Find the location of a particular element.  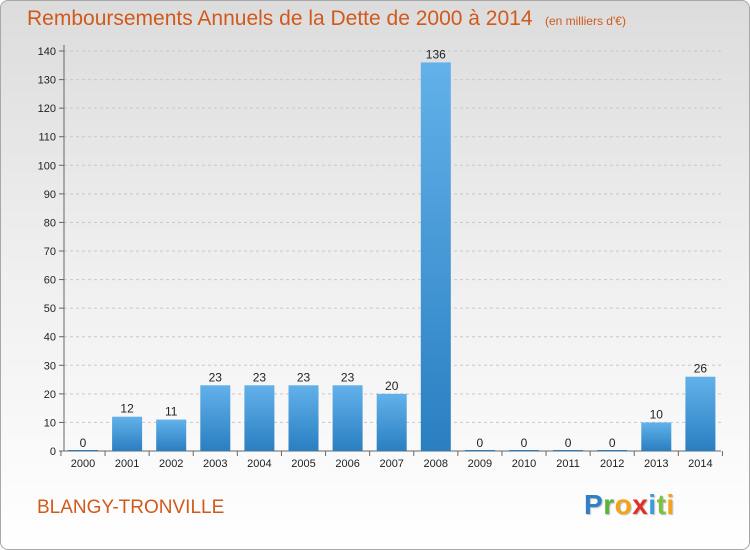

y-tick-label: 20 is located at coordinates (50, 395).